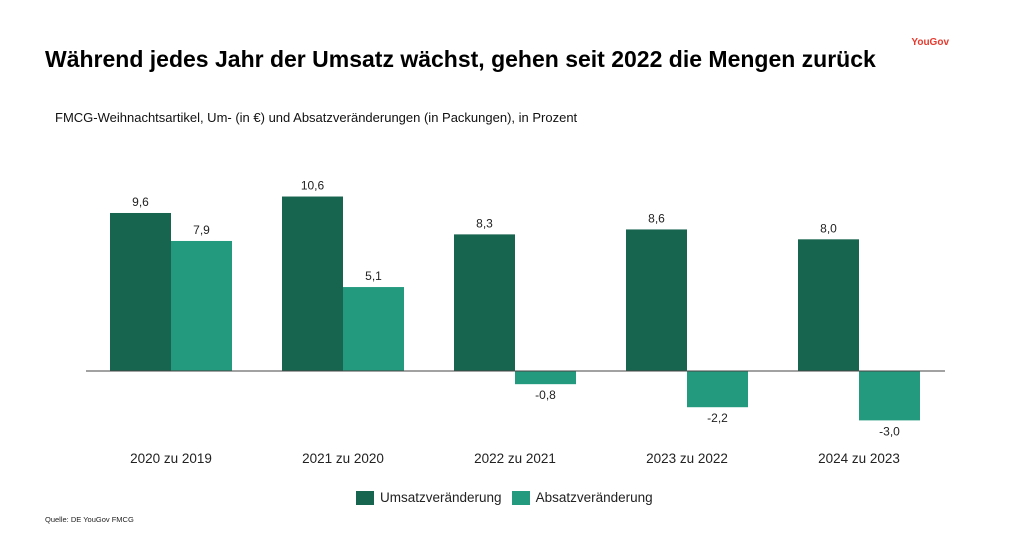 The height and width of the screenshot is (535, 1024). What do you see at coordinates (509, 497) in the screenshot?
I see `legend: Umsatzveränderung Absatzveränderung` at bounding box center [509, 497].